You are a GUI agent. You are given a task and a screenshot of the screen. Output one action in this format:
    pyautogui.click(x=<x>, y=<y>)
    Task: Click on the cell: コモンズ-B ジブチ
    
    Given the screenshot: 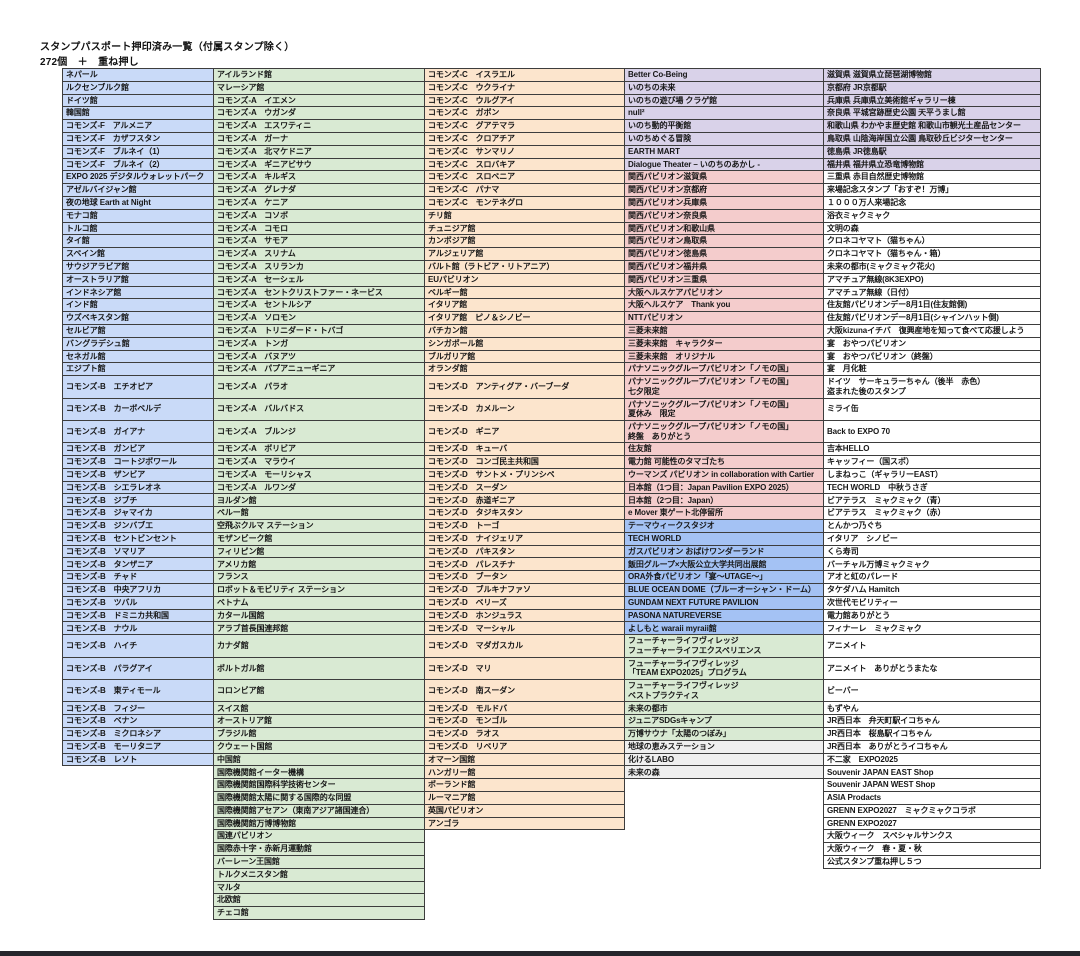 What is the action you would take?
    pyautogui.click(x=138, y=500)
    